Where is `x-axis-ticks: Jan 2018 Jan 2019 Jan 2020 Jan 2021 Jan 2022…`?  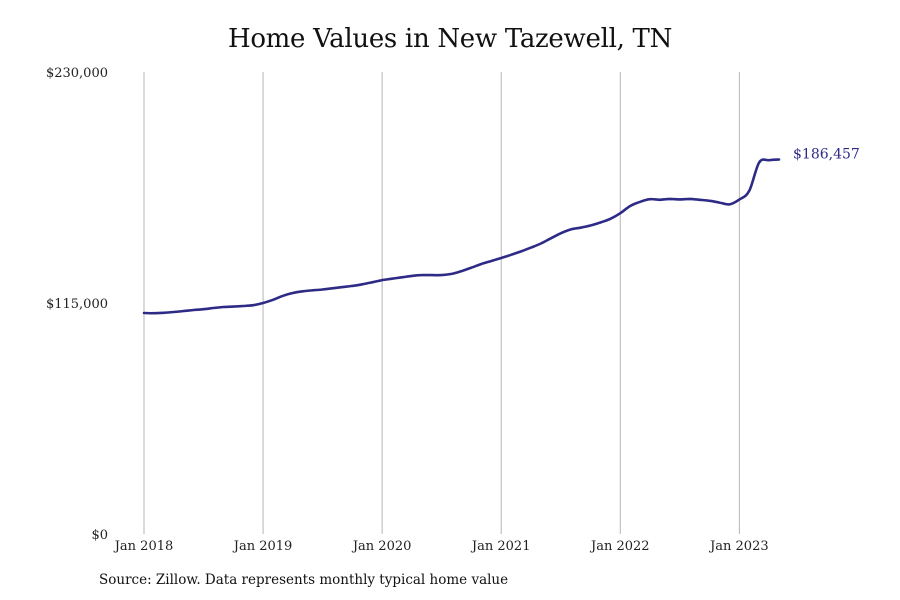 x-axis-ticks: Jan 2018 Jan 2019 Jan 2020 Jan 2021 Jan 2022… is located at coordinates (441, 546).